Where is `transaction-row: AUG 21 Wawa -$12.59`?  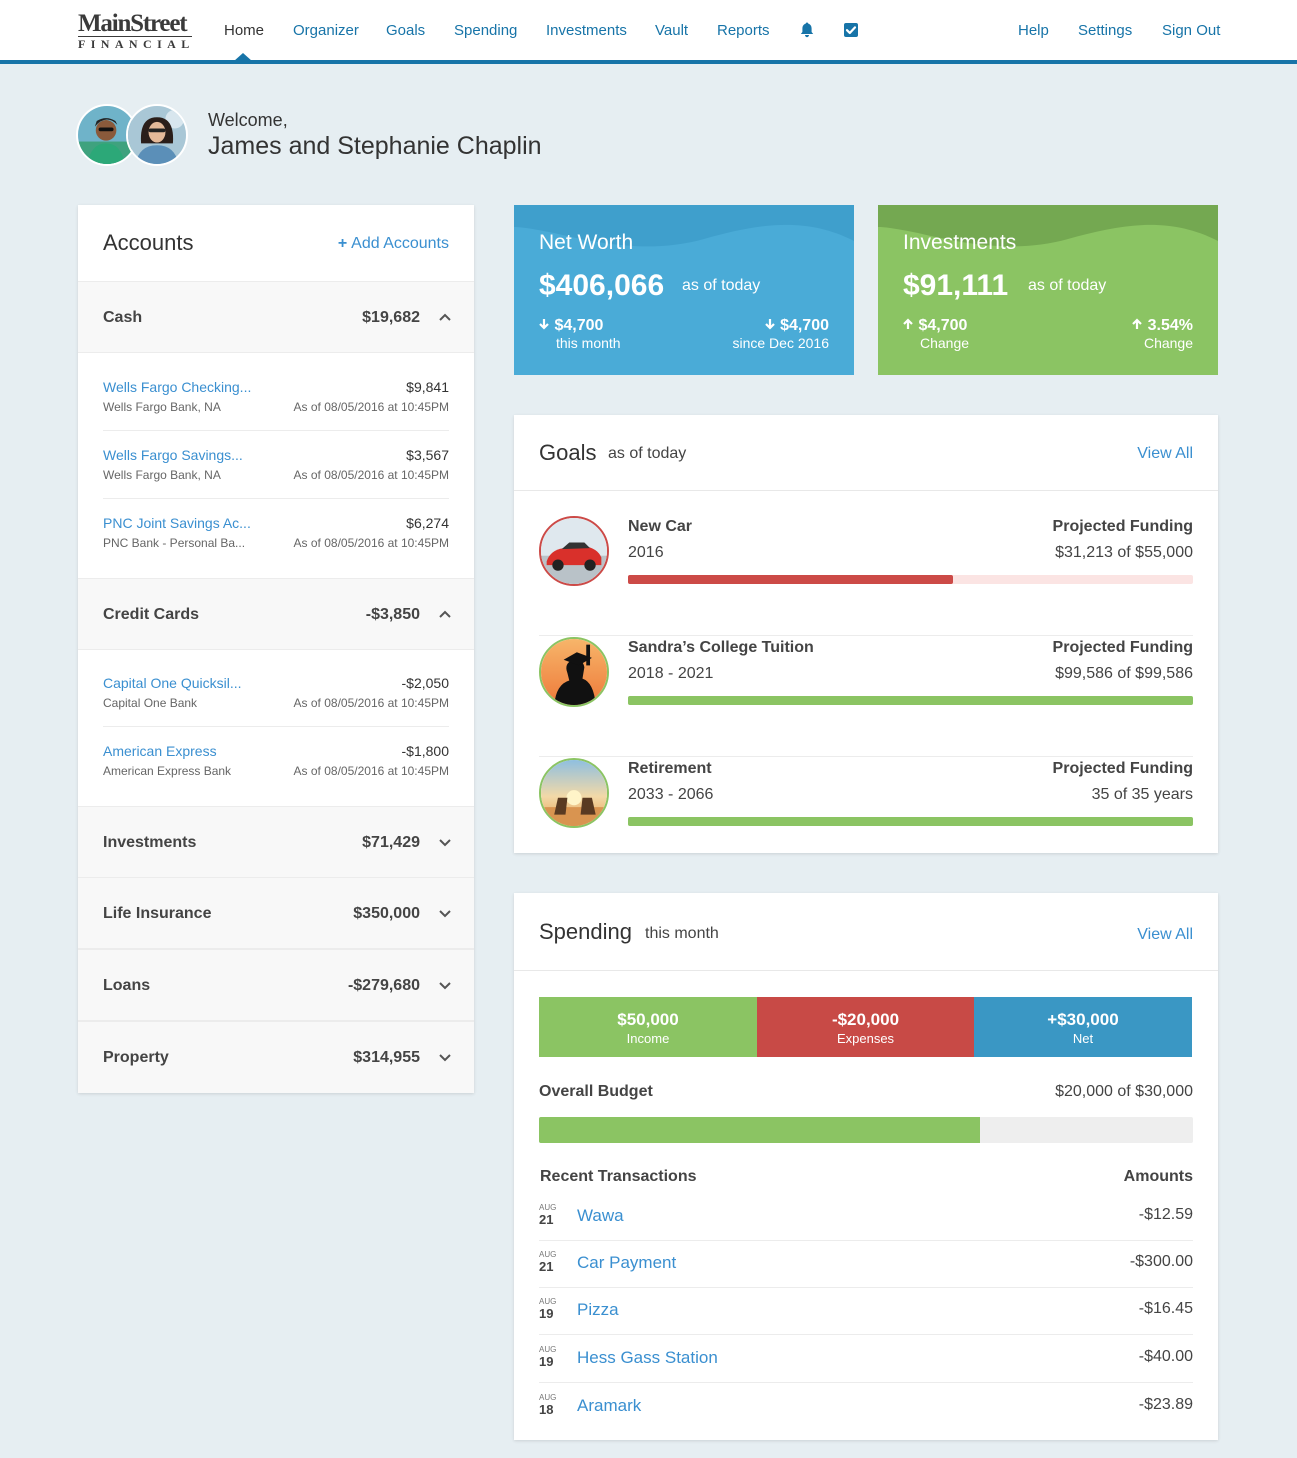
transaction-row: AUG 21 Wawa -$12.59 is located at coordinates (866, 1217).